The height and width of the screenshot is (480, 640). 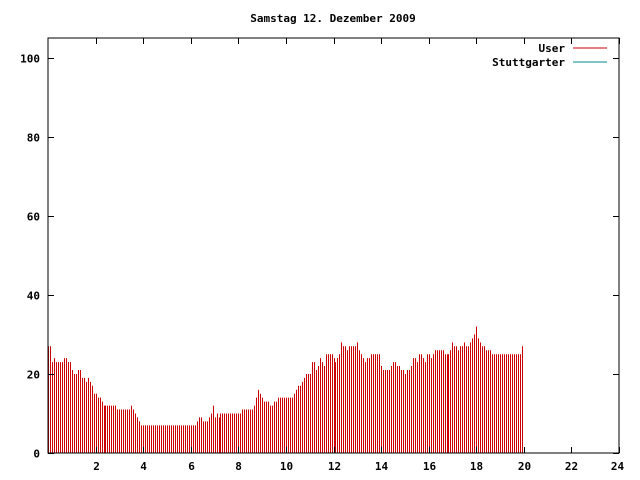 What do you see at coordinates (33, 296) in the screenshot?
I see `y-tick-label: 40` at bounding box center [33, 296].